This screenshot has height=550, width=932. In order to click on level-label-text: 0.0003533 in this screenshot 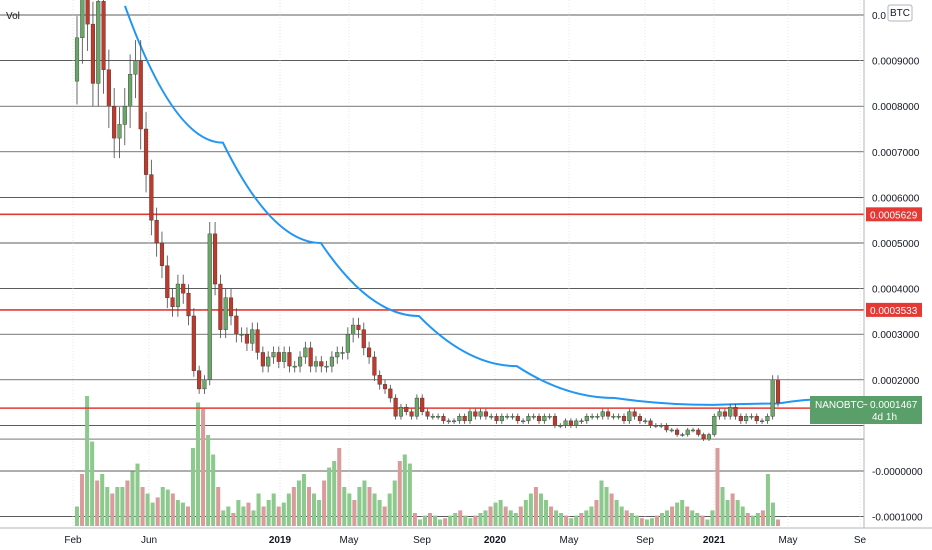, I will do `click(894, 311)`.